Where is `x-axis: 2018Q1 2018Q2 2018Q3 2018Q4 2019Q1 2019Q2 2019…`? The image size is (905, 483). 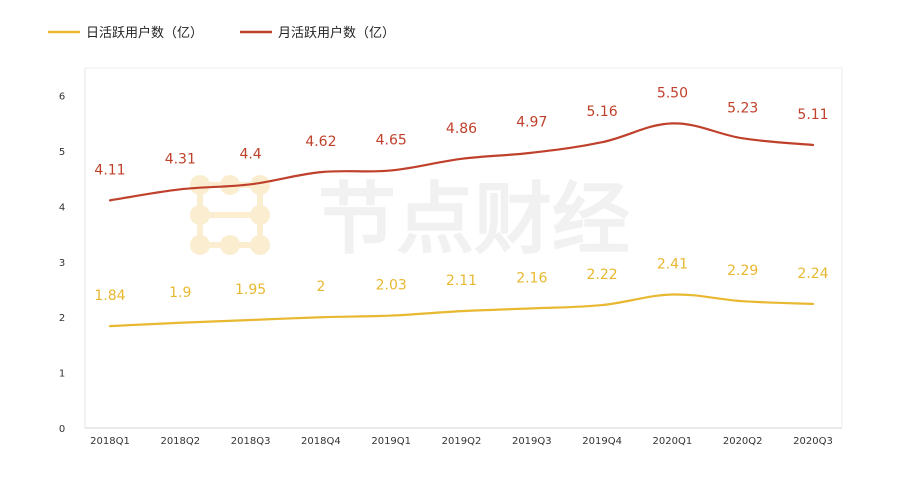 x-axis: 2018Q1 2018Q2 2018Q3 2018Q4 2019Q1 2019Q2 2019… is located at coordinates (461, 441).